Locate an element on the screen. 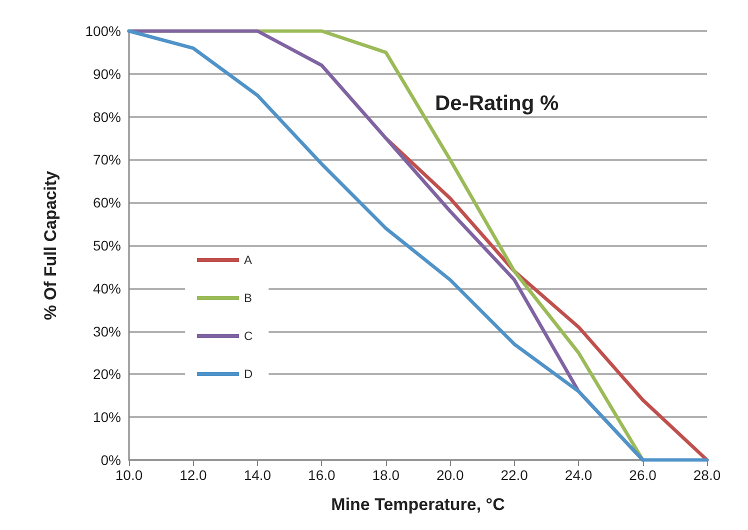 This screenshot has height=530, width=748. y-axis-title: % Of Full Capacity is located at coordinates (50, 245).